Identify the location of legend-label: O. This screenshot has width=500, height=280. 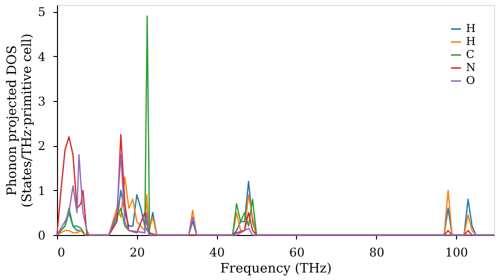
(471, 80).